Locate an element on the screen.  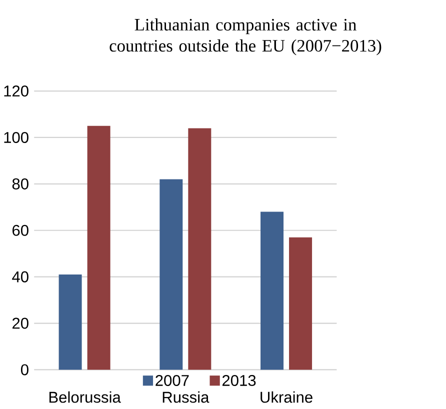
chart-title: Lithuanian companies active in countries outside the EU (2007−2013) is located at coordinates (246, 37).